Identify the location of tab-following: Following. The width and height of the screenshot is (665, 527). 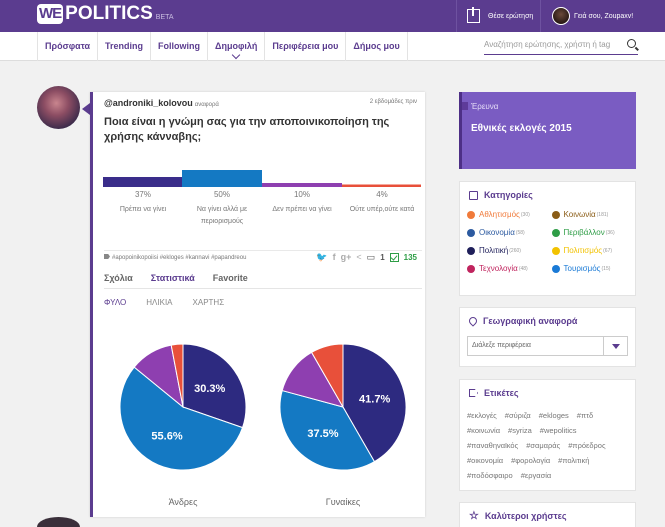
(178, 46).